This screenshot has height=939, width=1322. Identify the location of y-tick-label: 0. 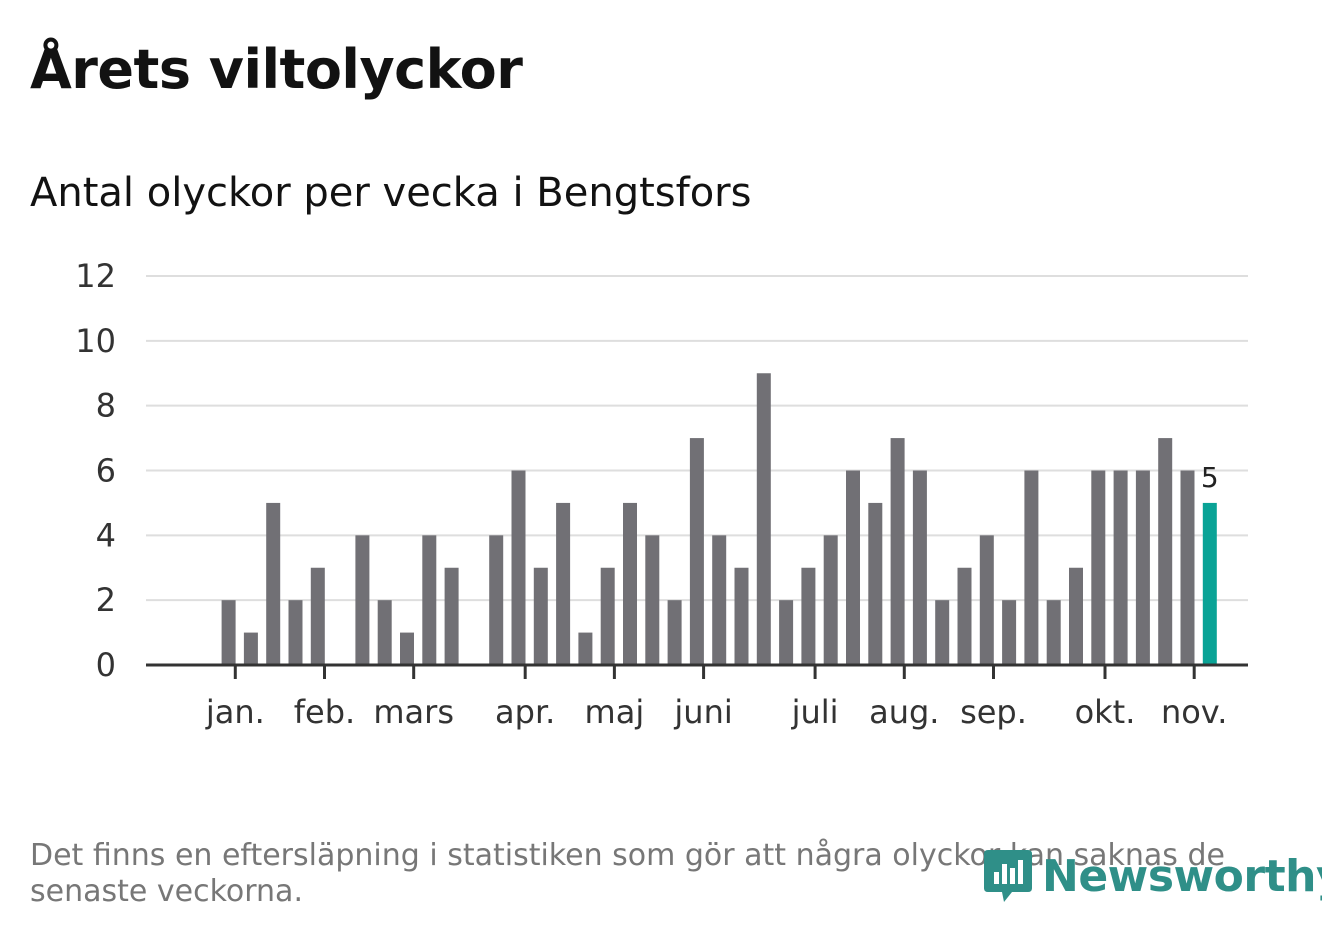
(106, 665).